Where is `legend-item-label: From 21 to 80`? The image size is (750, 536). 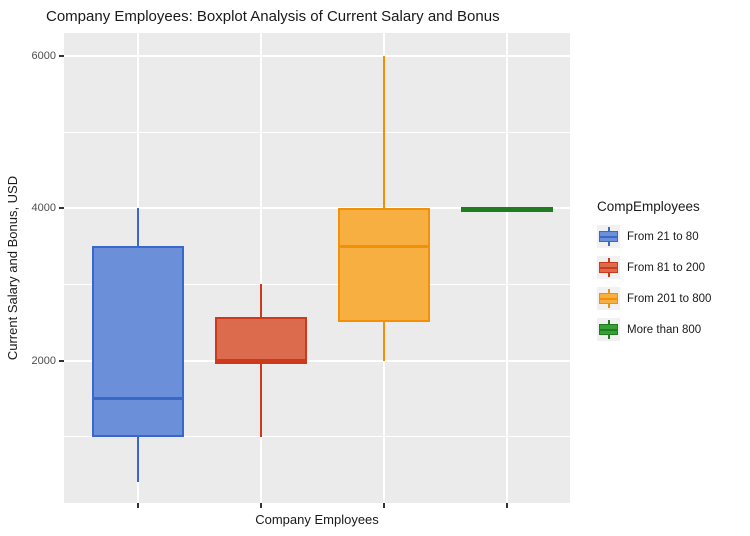
legend-item-label: From 21 to 80 is located at coordinates (663, 236).